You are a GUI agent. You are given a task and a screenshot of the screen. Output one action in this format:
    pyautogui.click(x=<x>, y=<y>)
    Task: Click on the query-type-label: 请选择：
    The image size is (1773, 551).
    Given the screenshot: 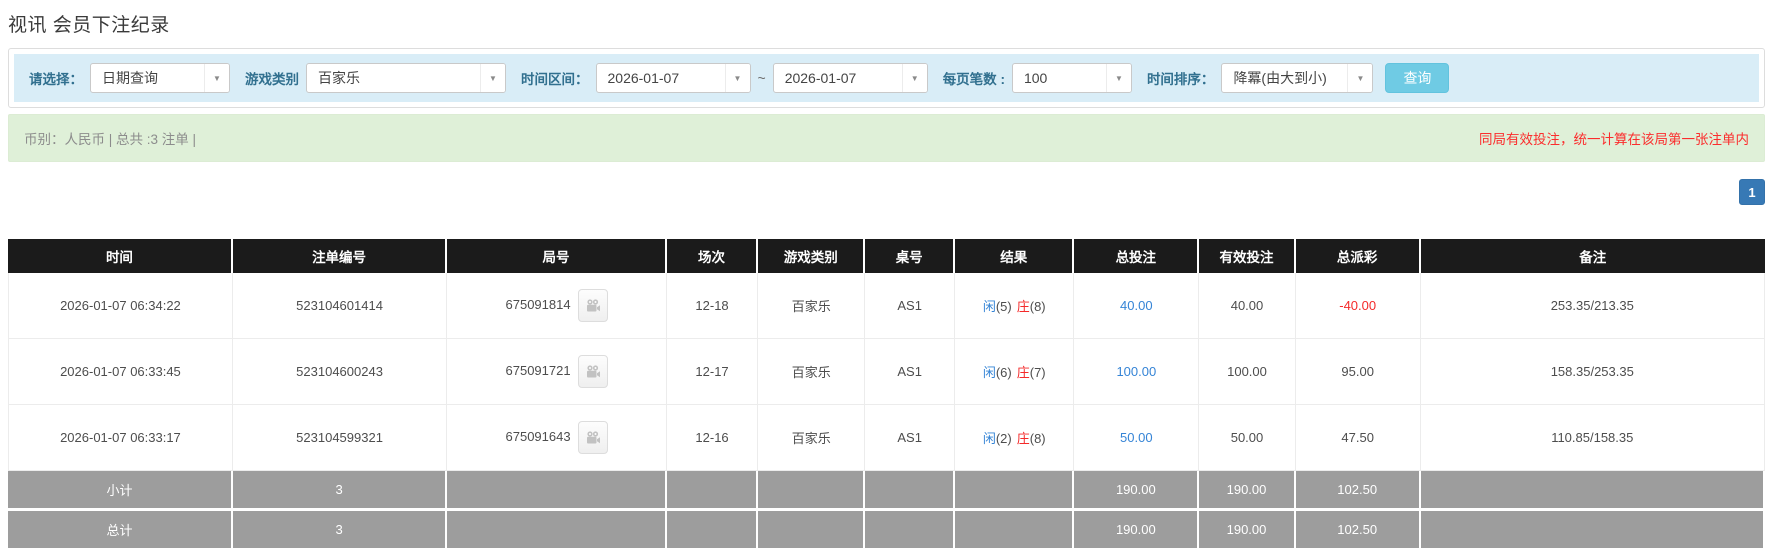 What is the action you would take?
    pyautogui.click(x=56, y=79)
    